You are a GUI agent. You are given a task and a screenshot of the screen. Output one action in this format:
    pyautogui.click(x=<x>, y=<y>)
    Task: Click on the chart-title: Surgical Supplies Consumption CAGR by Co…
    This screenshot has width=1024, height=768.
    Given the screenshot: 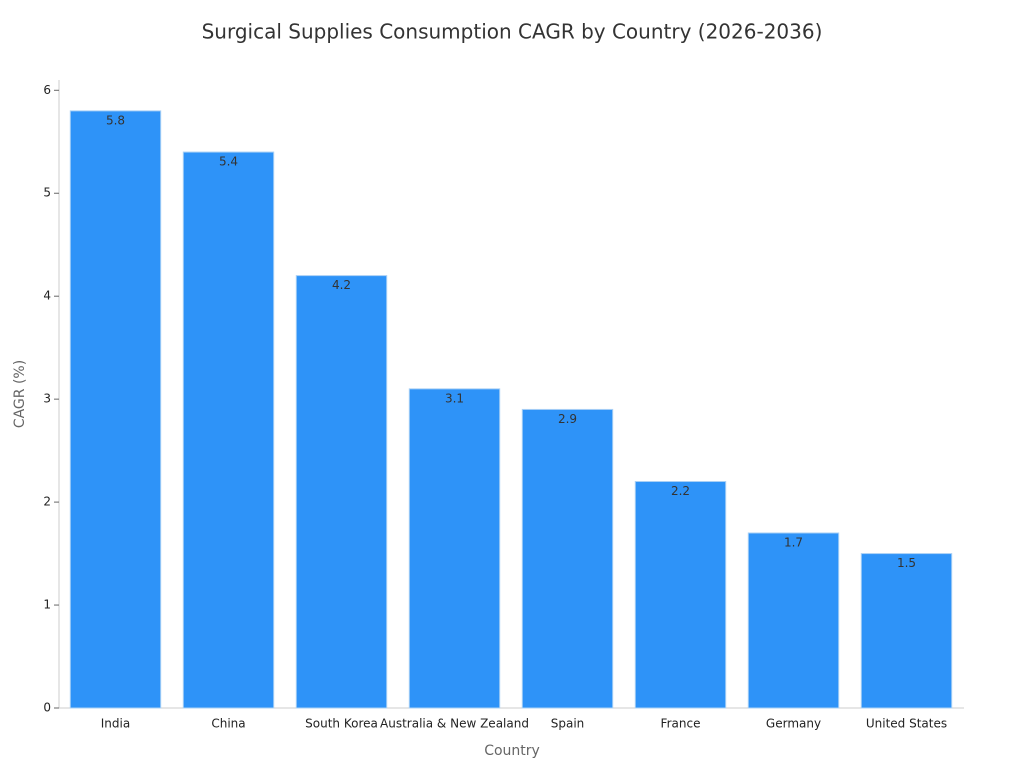 What is the action you would take?
    pyautogui.click(x=512, y=32)
    